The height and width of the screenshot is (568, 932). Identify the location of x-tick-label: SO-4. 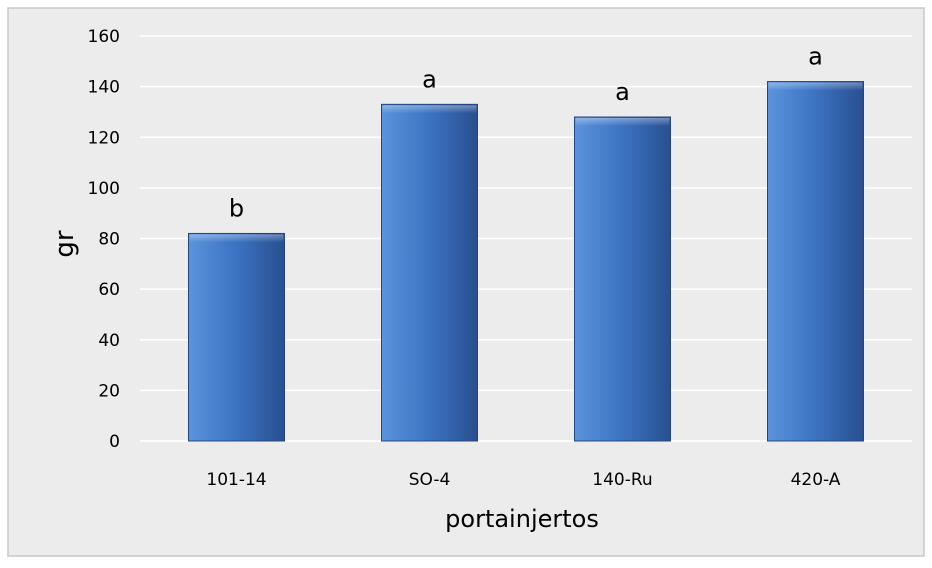
(430, 480).